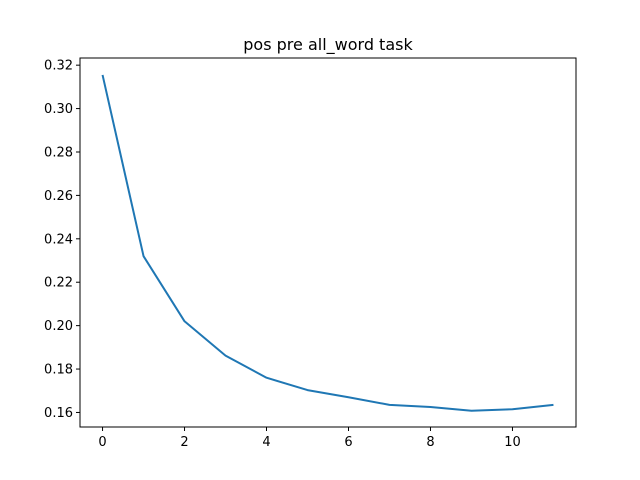 The height and width of the screenshot is (480, 640). I want to click on y-tick-label: 0.26, so click(58, 196).